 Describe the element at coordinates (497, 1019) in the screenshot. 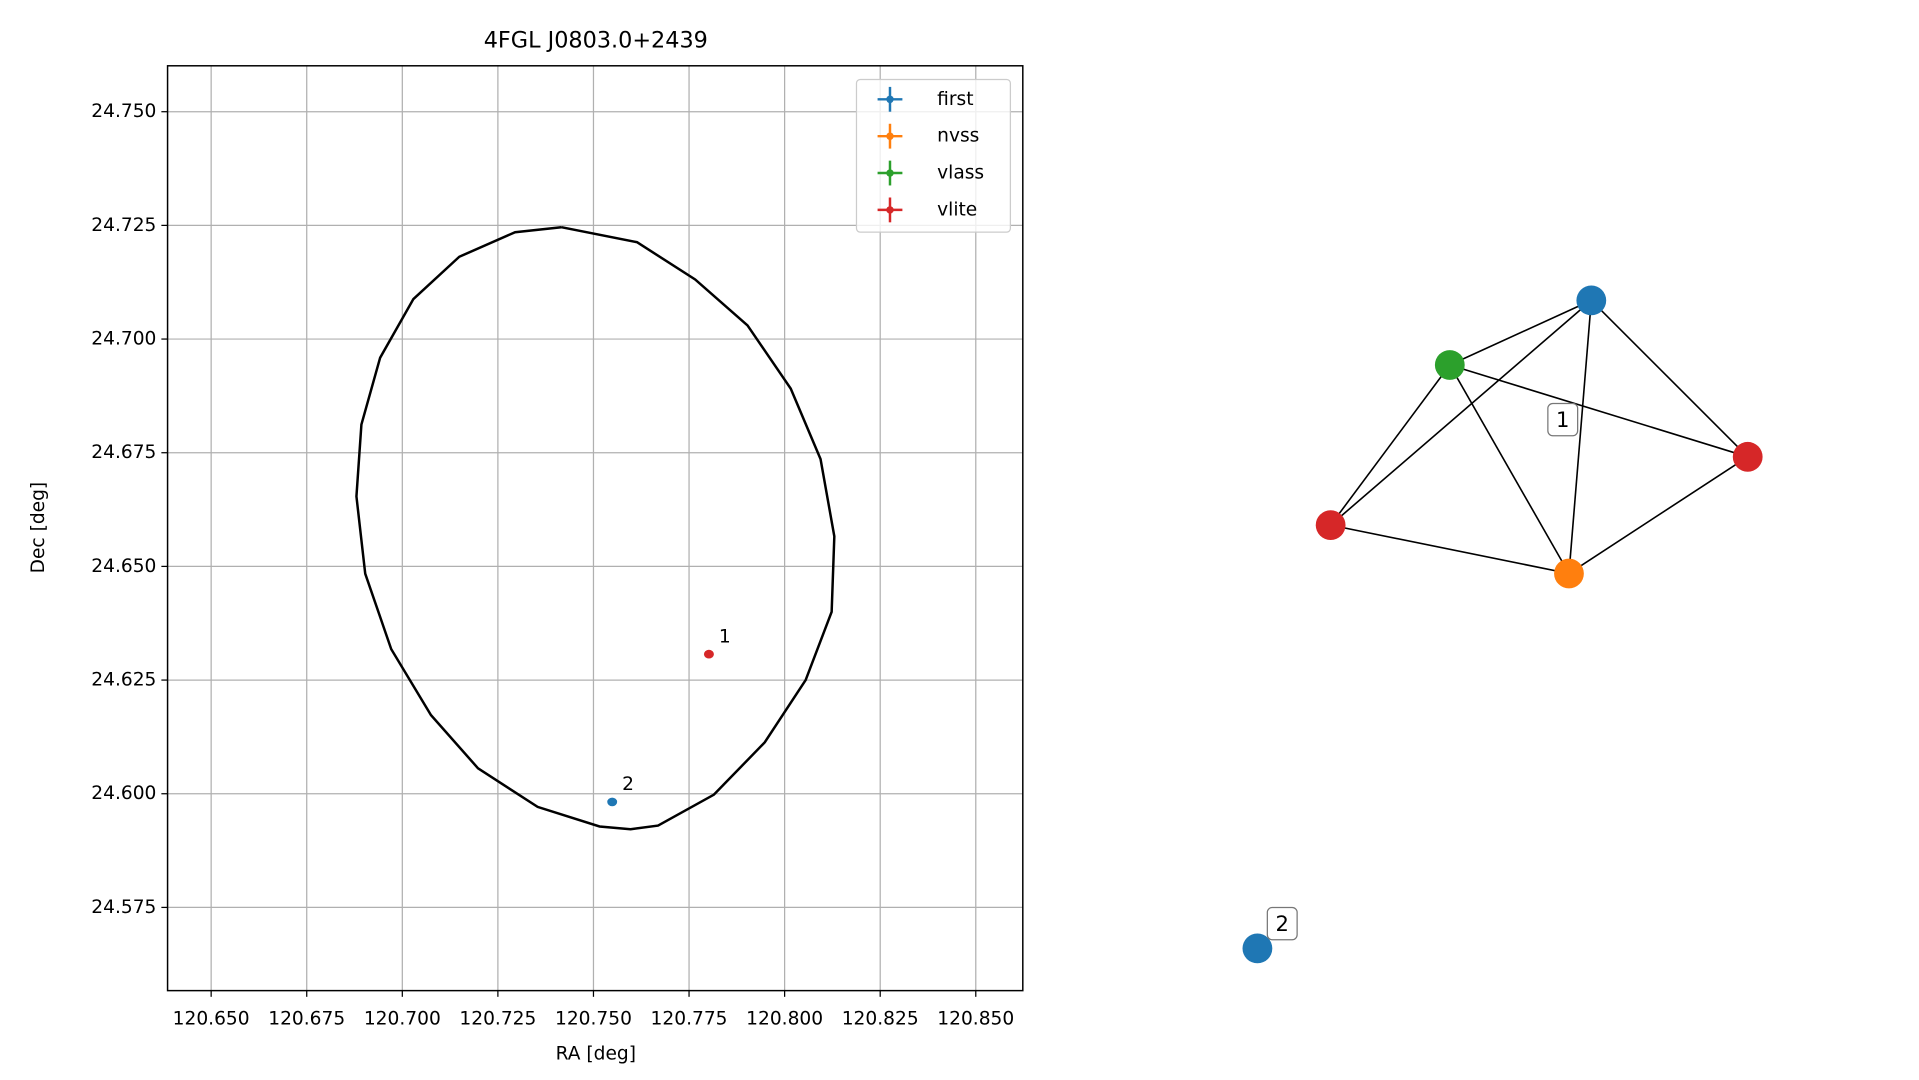

I see `x-tick-label: 120.725` at that location.